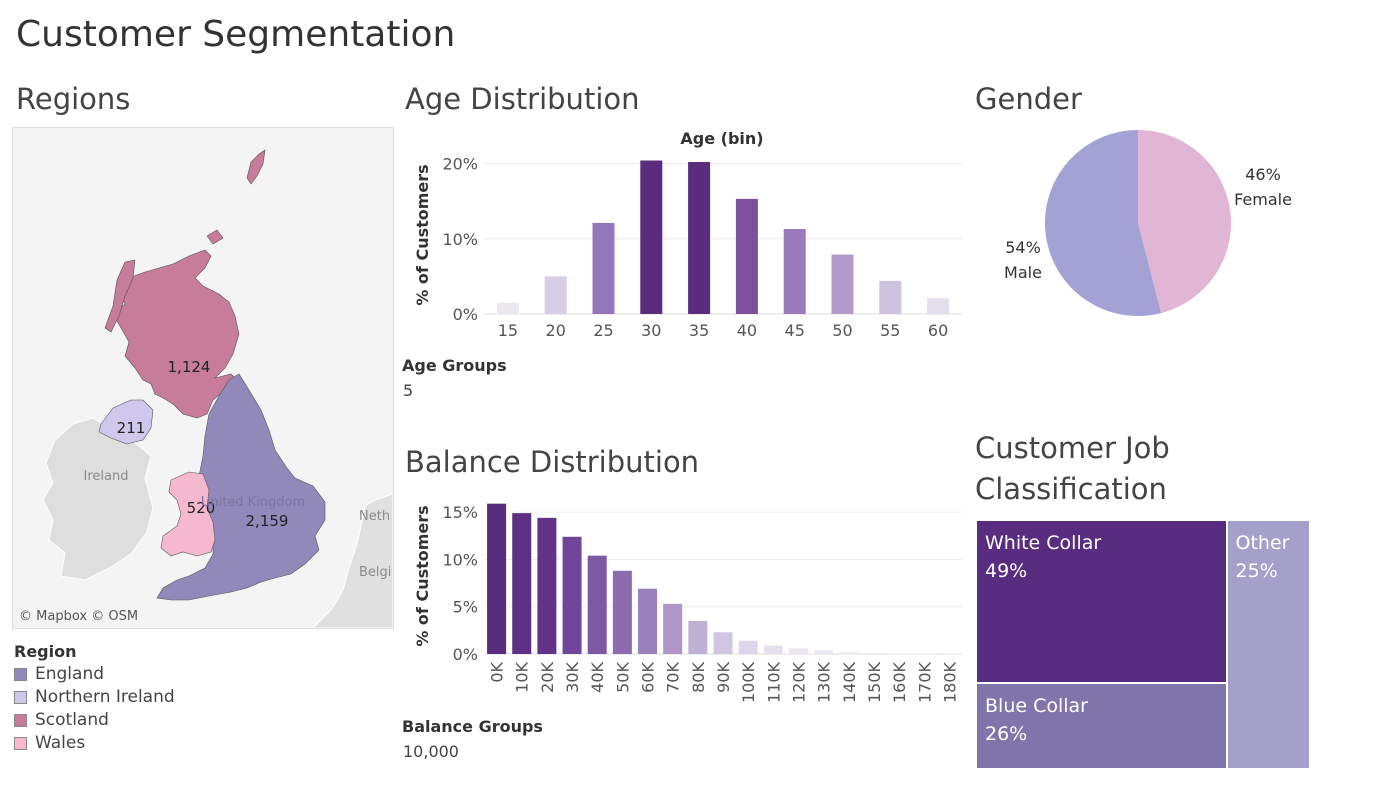 This screenshot has width=1400, height=800. Describe the element at coordinates (20, 674) in the screenshot. I see `legend-swatch` at that location.